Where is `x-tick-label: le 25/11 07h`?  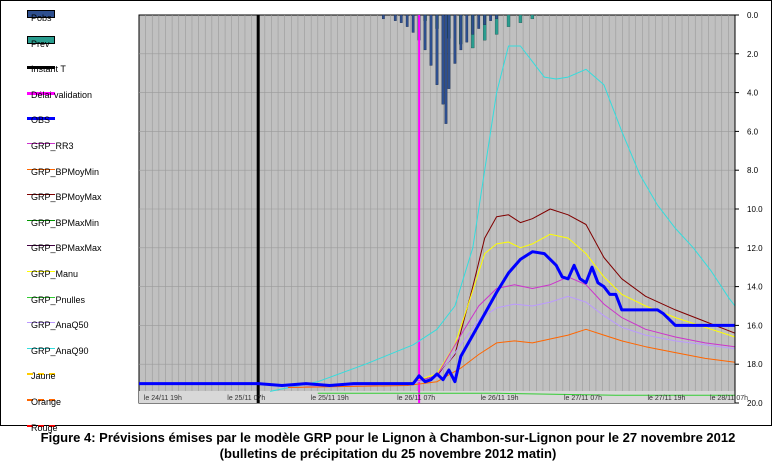 x-tick-label: le 25/11 07h is located at coordinates (246, 398).